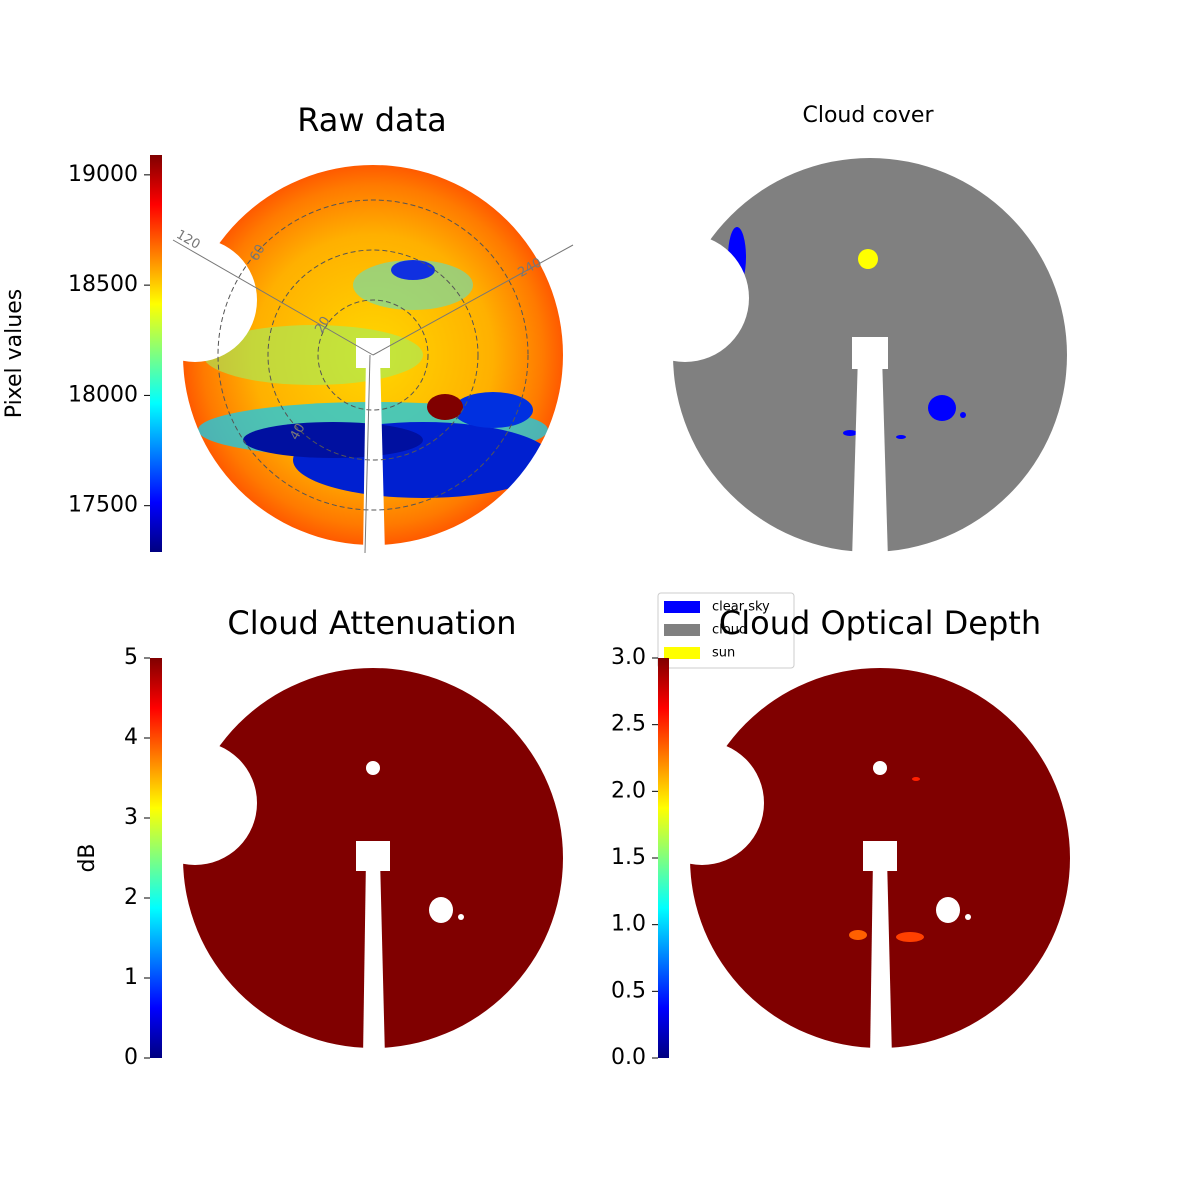  Describe the element at coordinates (322, 325) in the screenshot. I see `polar-label: 20` at that location.